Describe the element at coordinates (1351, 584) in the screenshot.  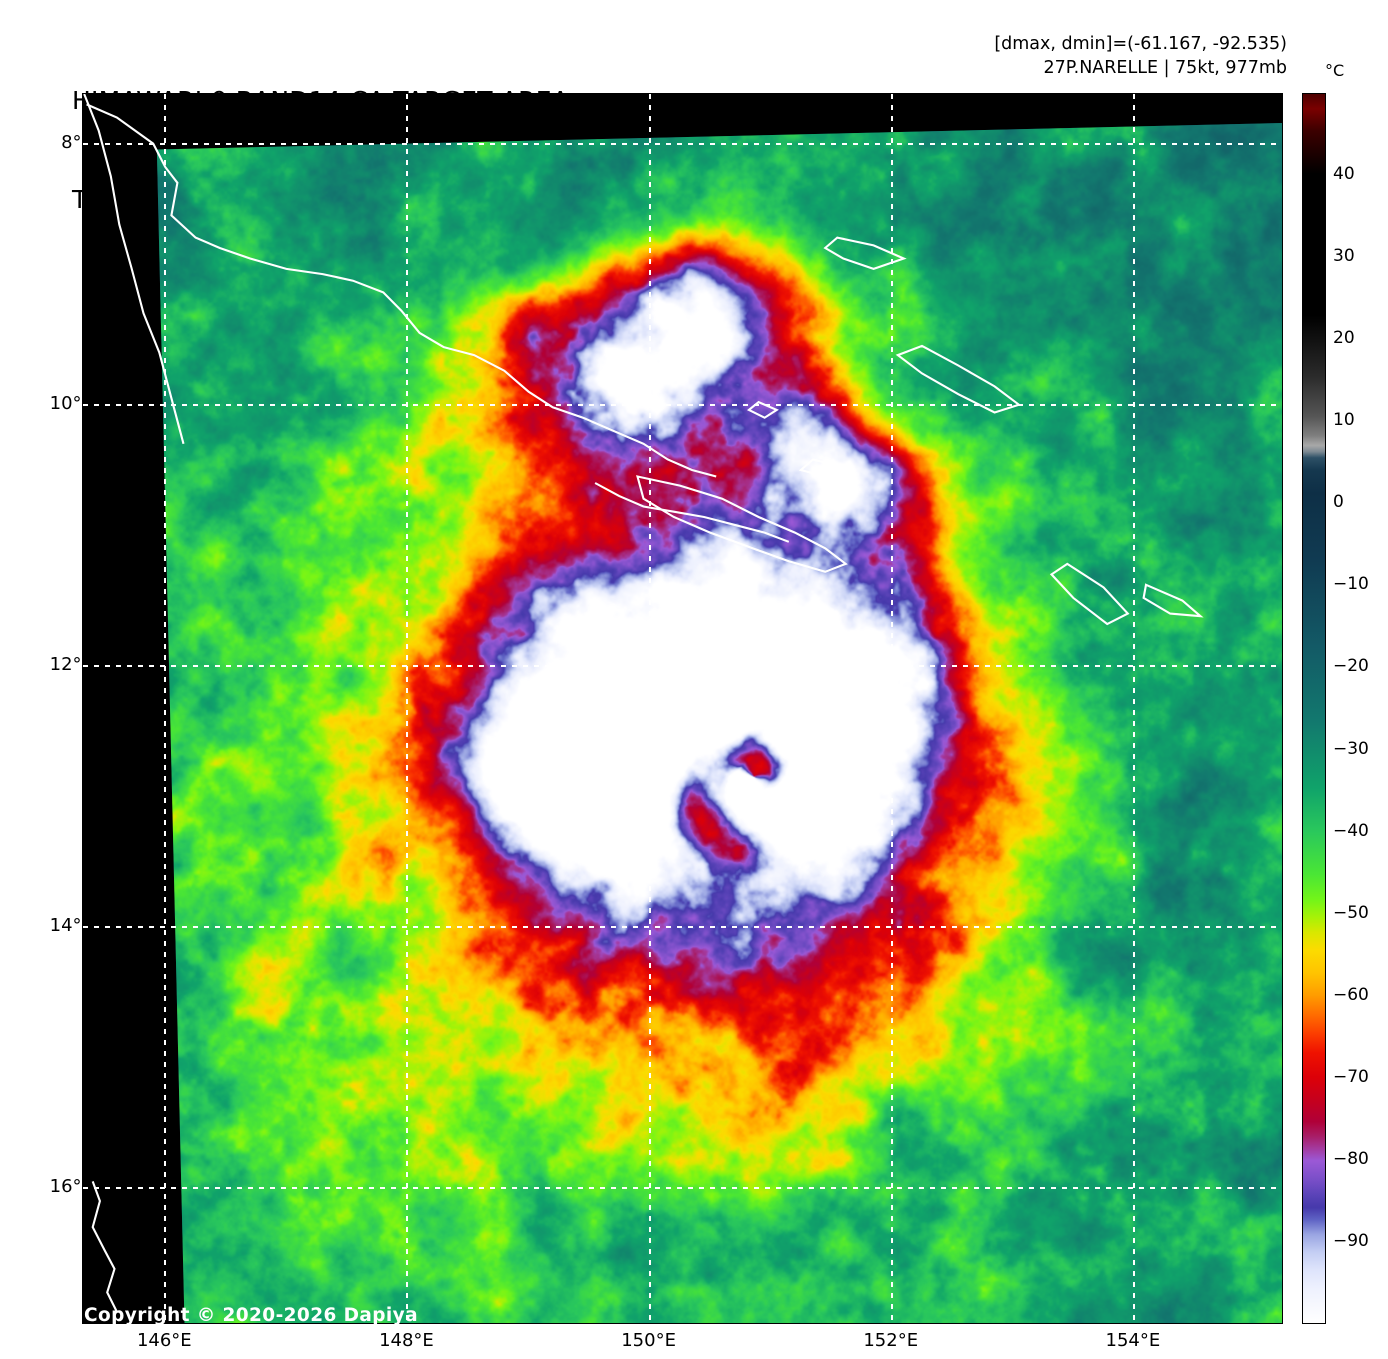
I see `colorbar-tick-label: −10` at that location.